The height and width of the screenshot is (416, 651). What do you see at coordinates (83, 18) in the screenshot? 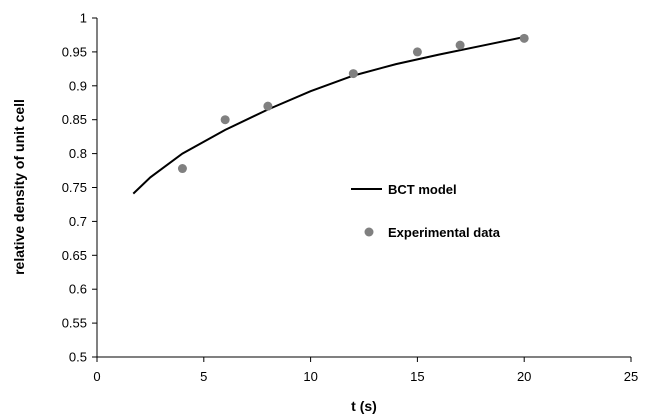
I see `y-tick-label: 1` at bounding box center [83, 18].